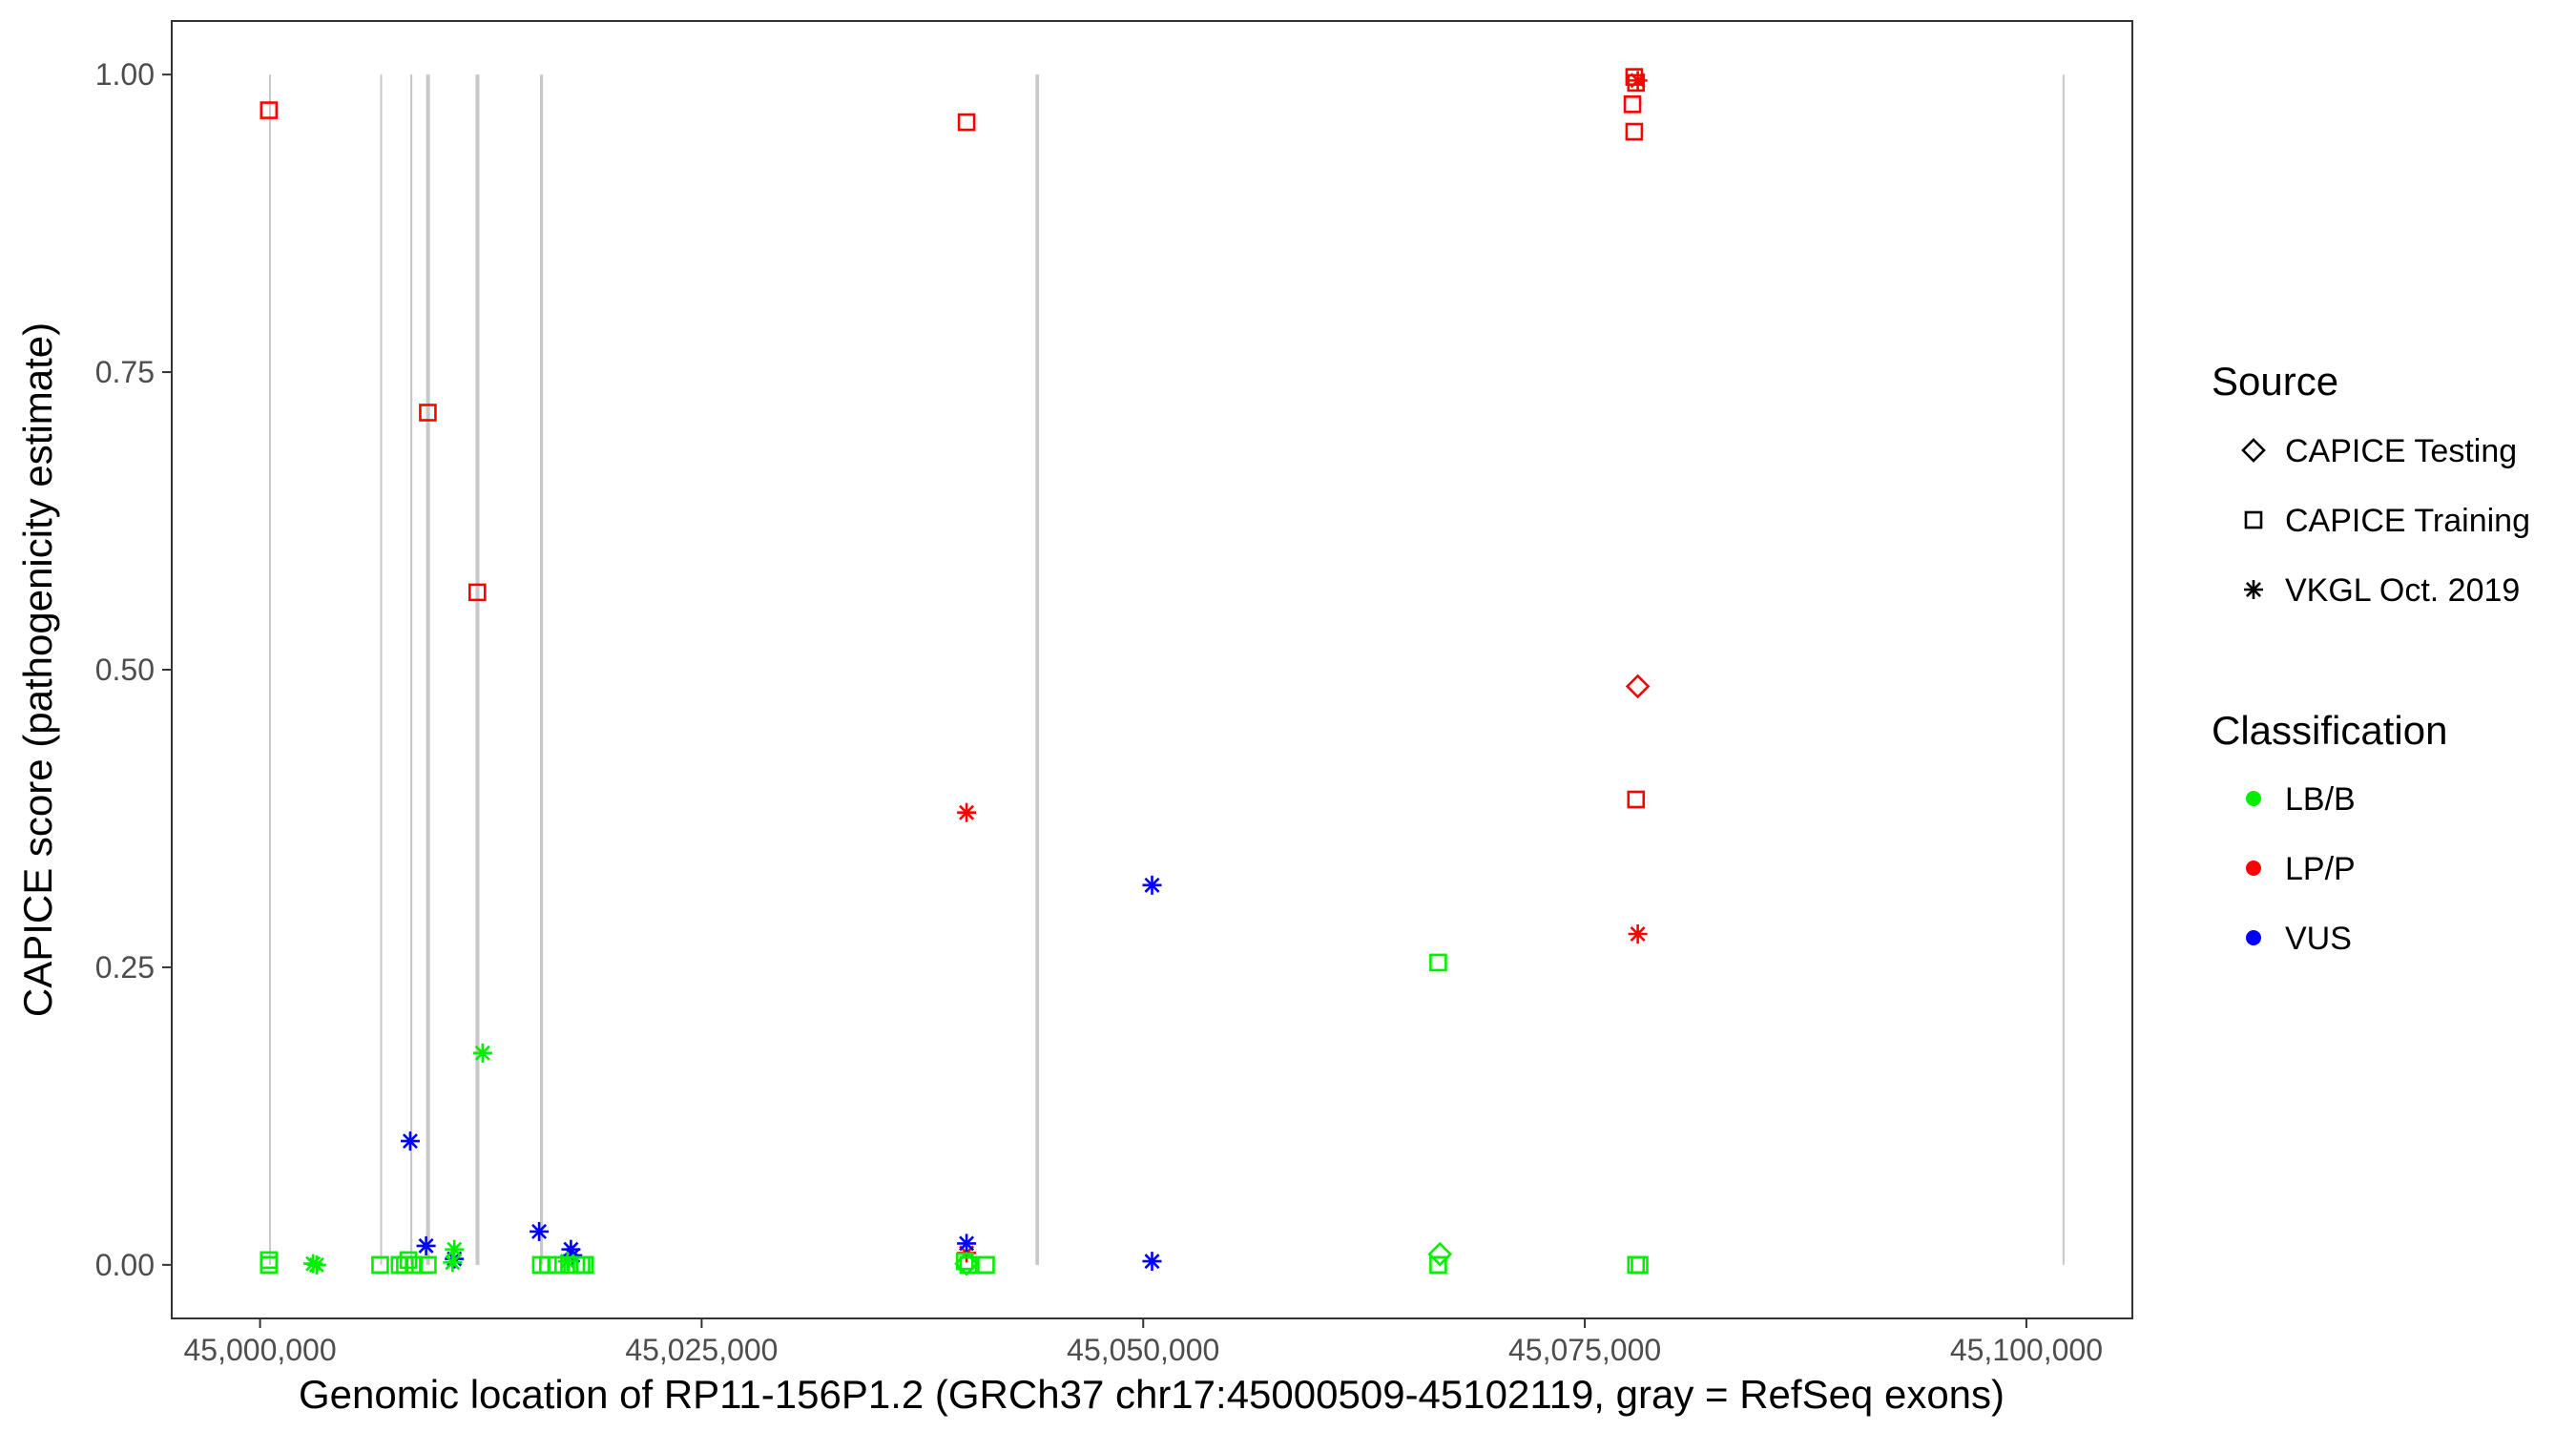 This screenshot has height=1431, width=2576. Describe the element at coordinates (125, 372) in the screenshot. I see `y-tick-label: 0.75` at that location.